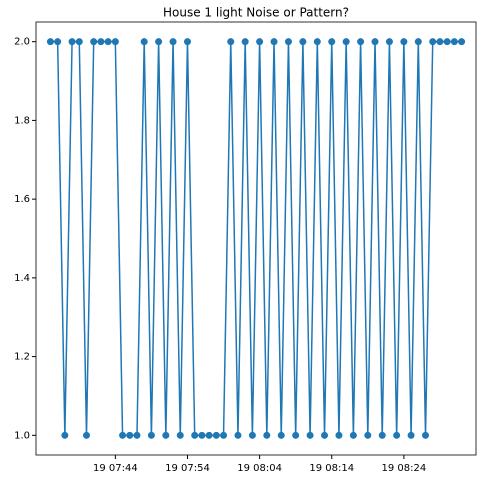 The width and height of the screenshot is (487, 482). What do you see at coordinates (22, 42) in the screenshot?
I see `y-tick-label: 2.0` at bounding box center [22, 42].